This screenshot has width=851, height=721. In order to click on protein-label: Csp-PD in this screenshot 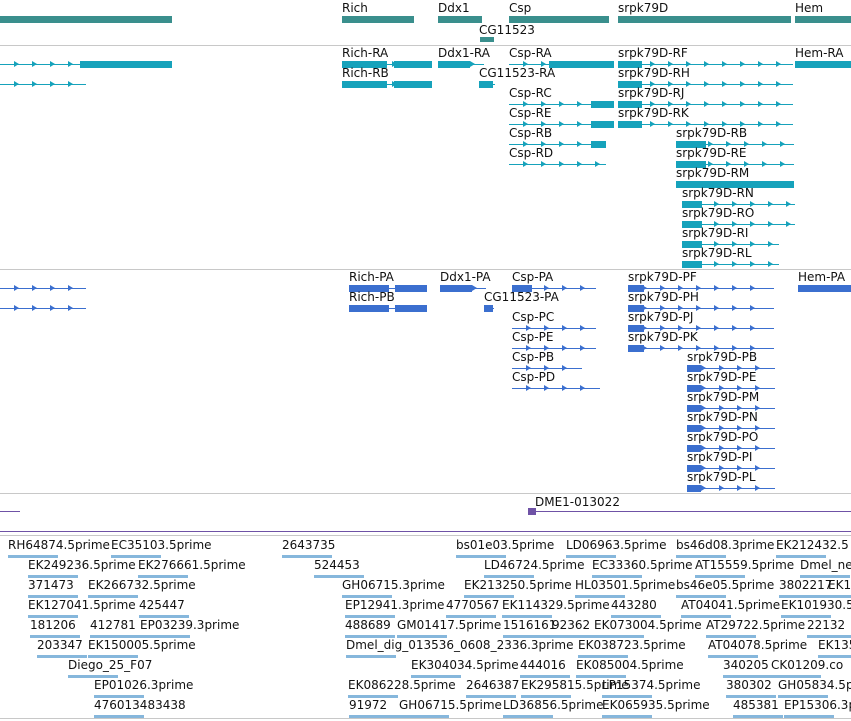, I will do `click(534, 377)`.